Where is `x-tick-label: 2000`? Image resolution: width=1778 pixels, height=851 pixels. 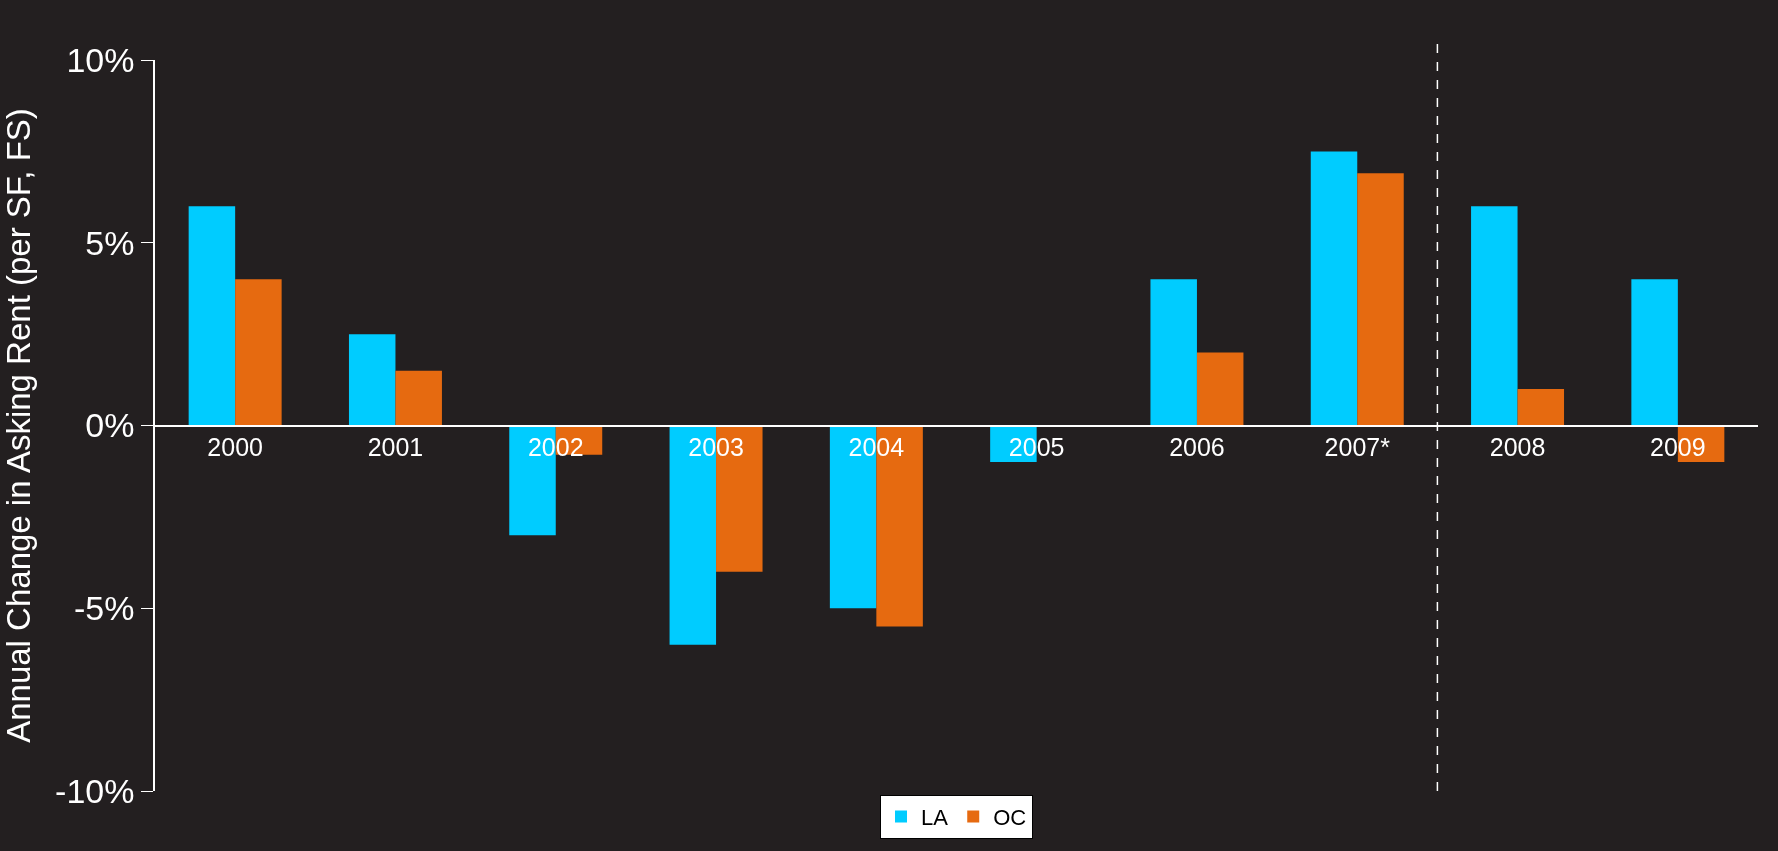 x-tick-label: 2000 is located at coordinates (235, 447).